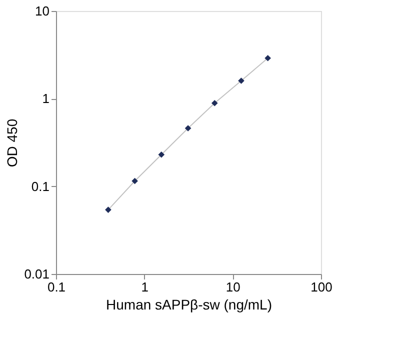 This screenshot has width=400, height=347. Describe the element at coordinates (233, 287) in the screenshot. I see `x-tick-label: 10` at that location.